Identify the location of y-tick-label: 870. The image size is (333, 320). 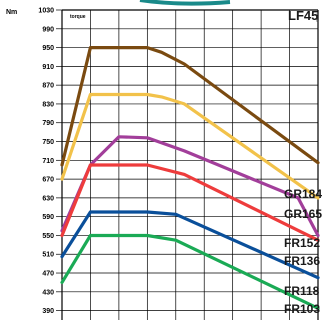
(48, 86).